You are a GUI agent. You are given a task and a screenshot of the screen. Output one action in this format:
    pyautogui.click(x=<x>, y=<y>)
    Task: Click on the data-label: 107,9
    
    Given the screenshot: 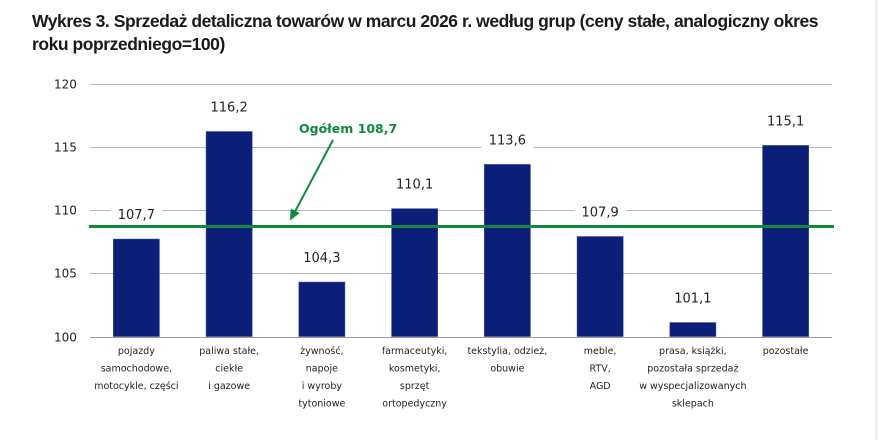 What is the action you would take?
    pyautogui.click(x=600, y=213)
    